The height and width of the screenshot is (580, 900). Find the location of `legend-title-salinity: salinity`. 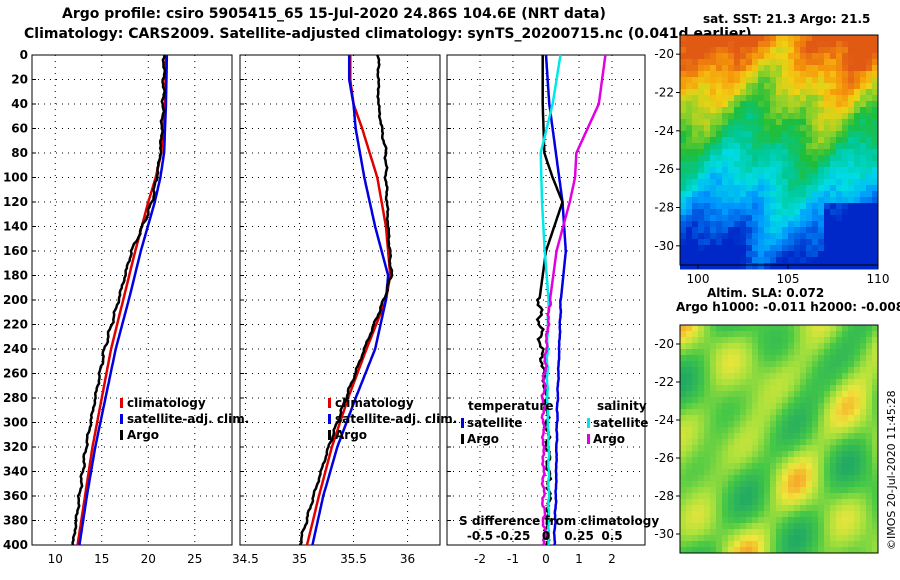

legend-title-salinity: salinity is located at coordinates (622, 406).